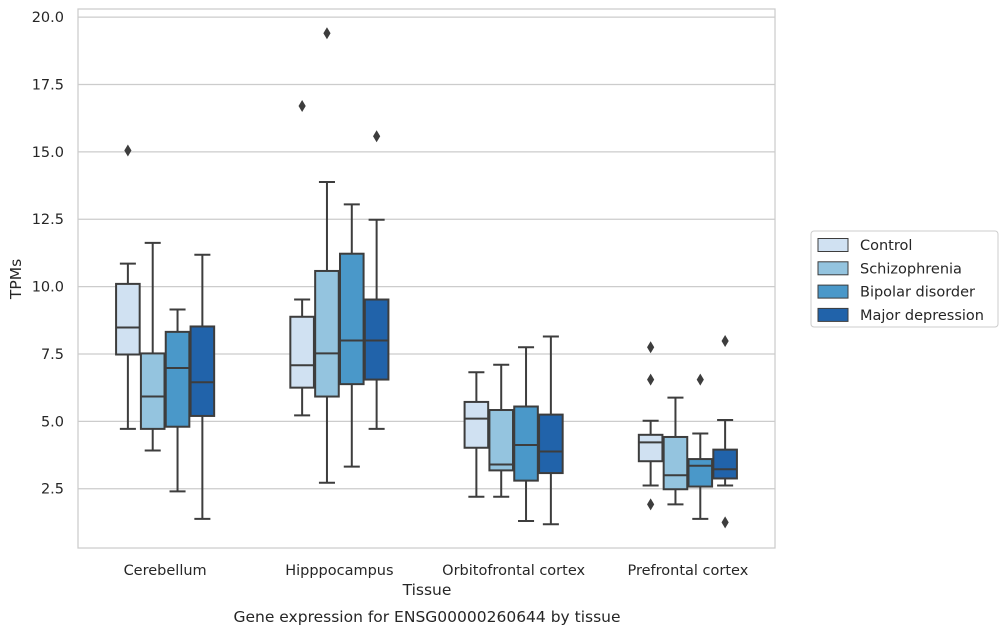 Image resolution: width=1007 pixels, height=634 pixels. I want to click on y-tick-label: 12.5, so click(48, 220).